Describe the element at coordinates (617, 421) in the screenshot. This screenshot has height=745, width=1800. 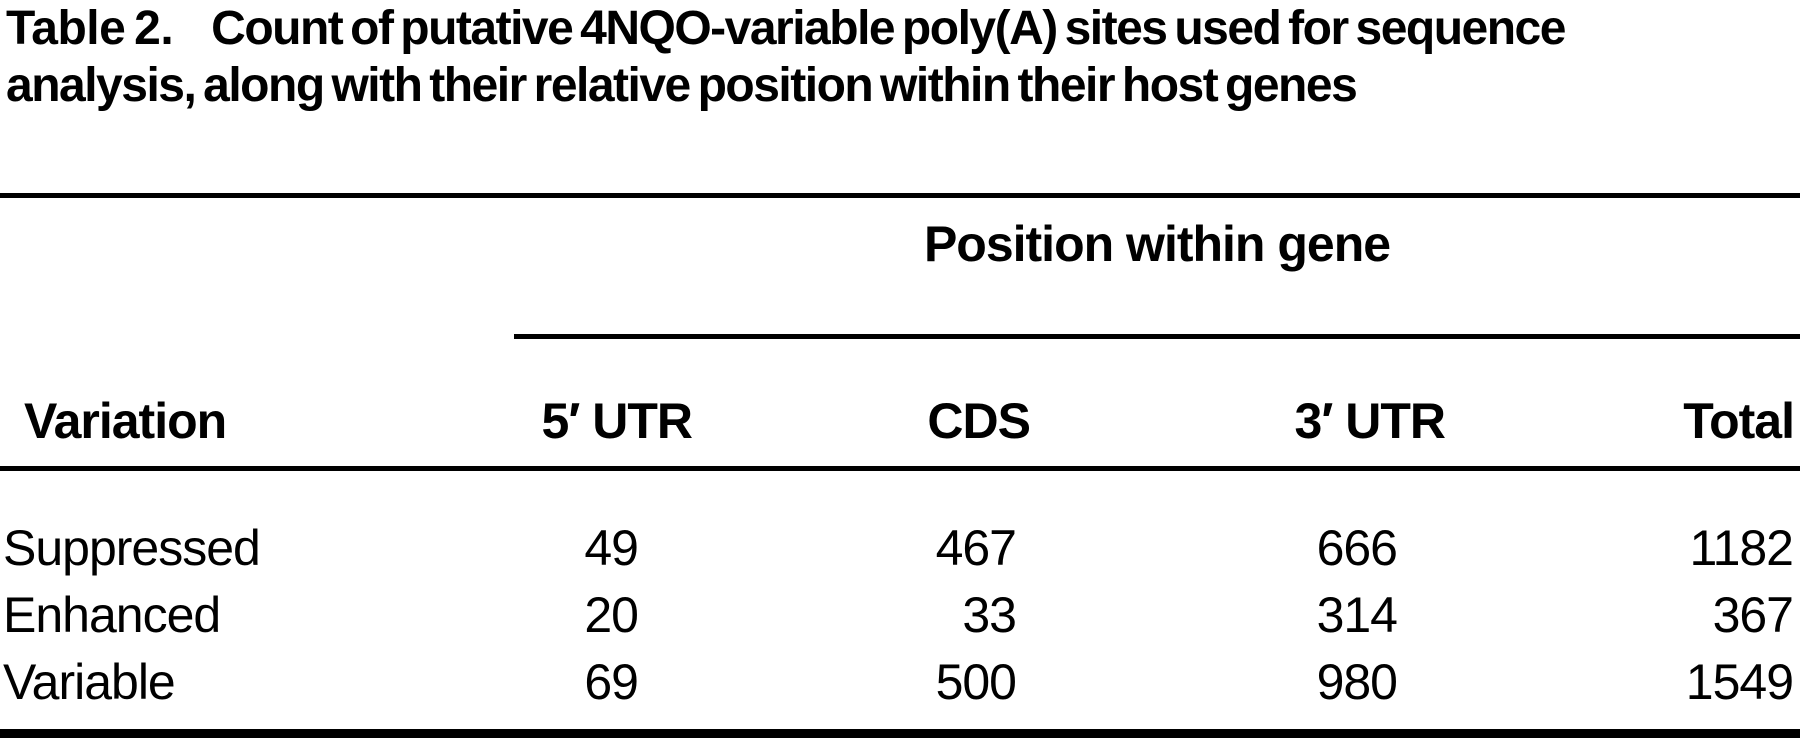
I see `column-header-5utr: 5′ UTR` at that location.